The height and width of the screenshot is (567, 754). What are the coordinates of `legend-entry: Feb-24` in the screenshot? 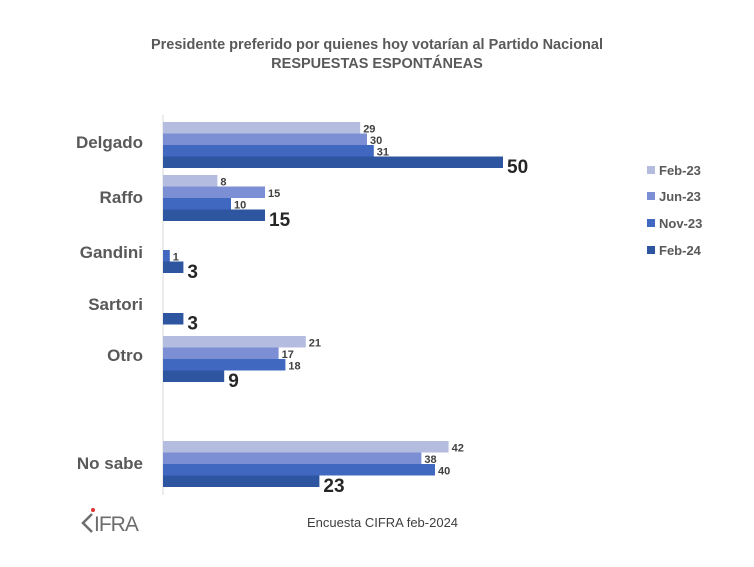 It's located at (680, 250).